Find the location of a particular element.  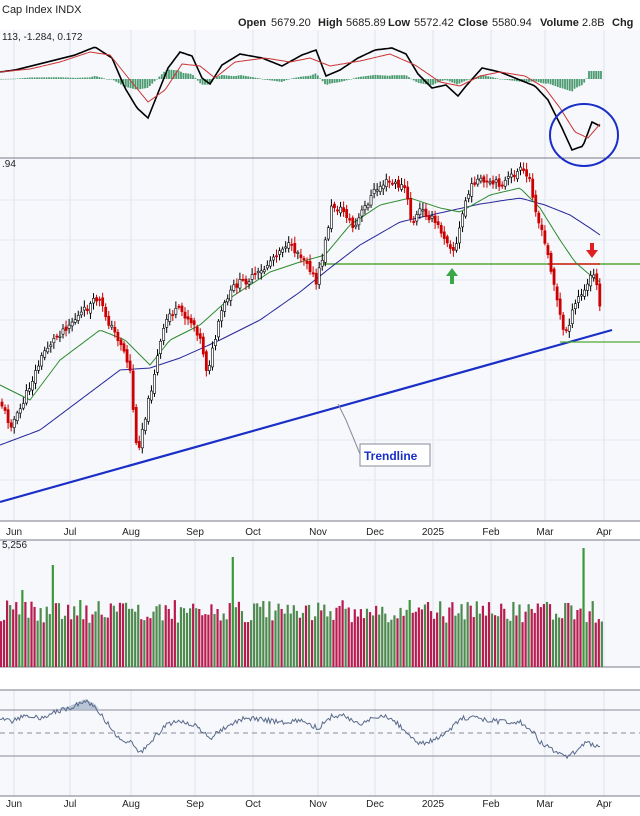

month-tick-label: Jun is located at coordinates (14, 804).